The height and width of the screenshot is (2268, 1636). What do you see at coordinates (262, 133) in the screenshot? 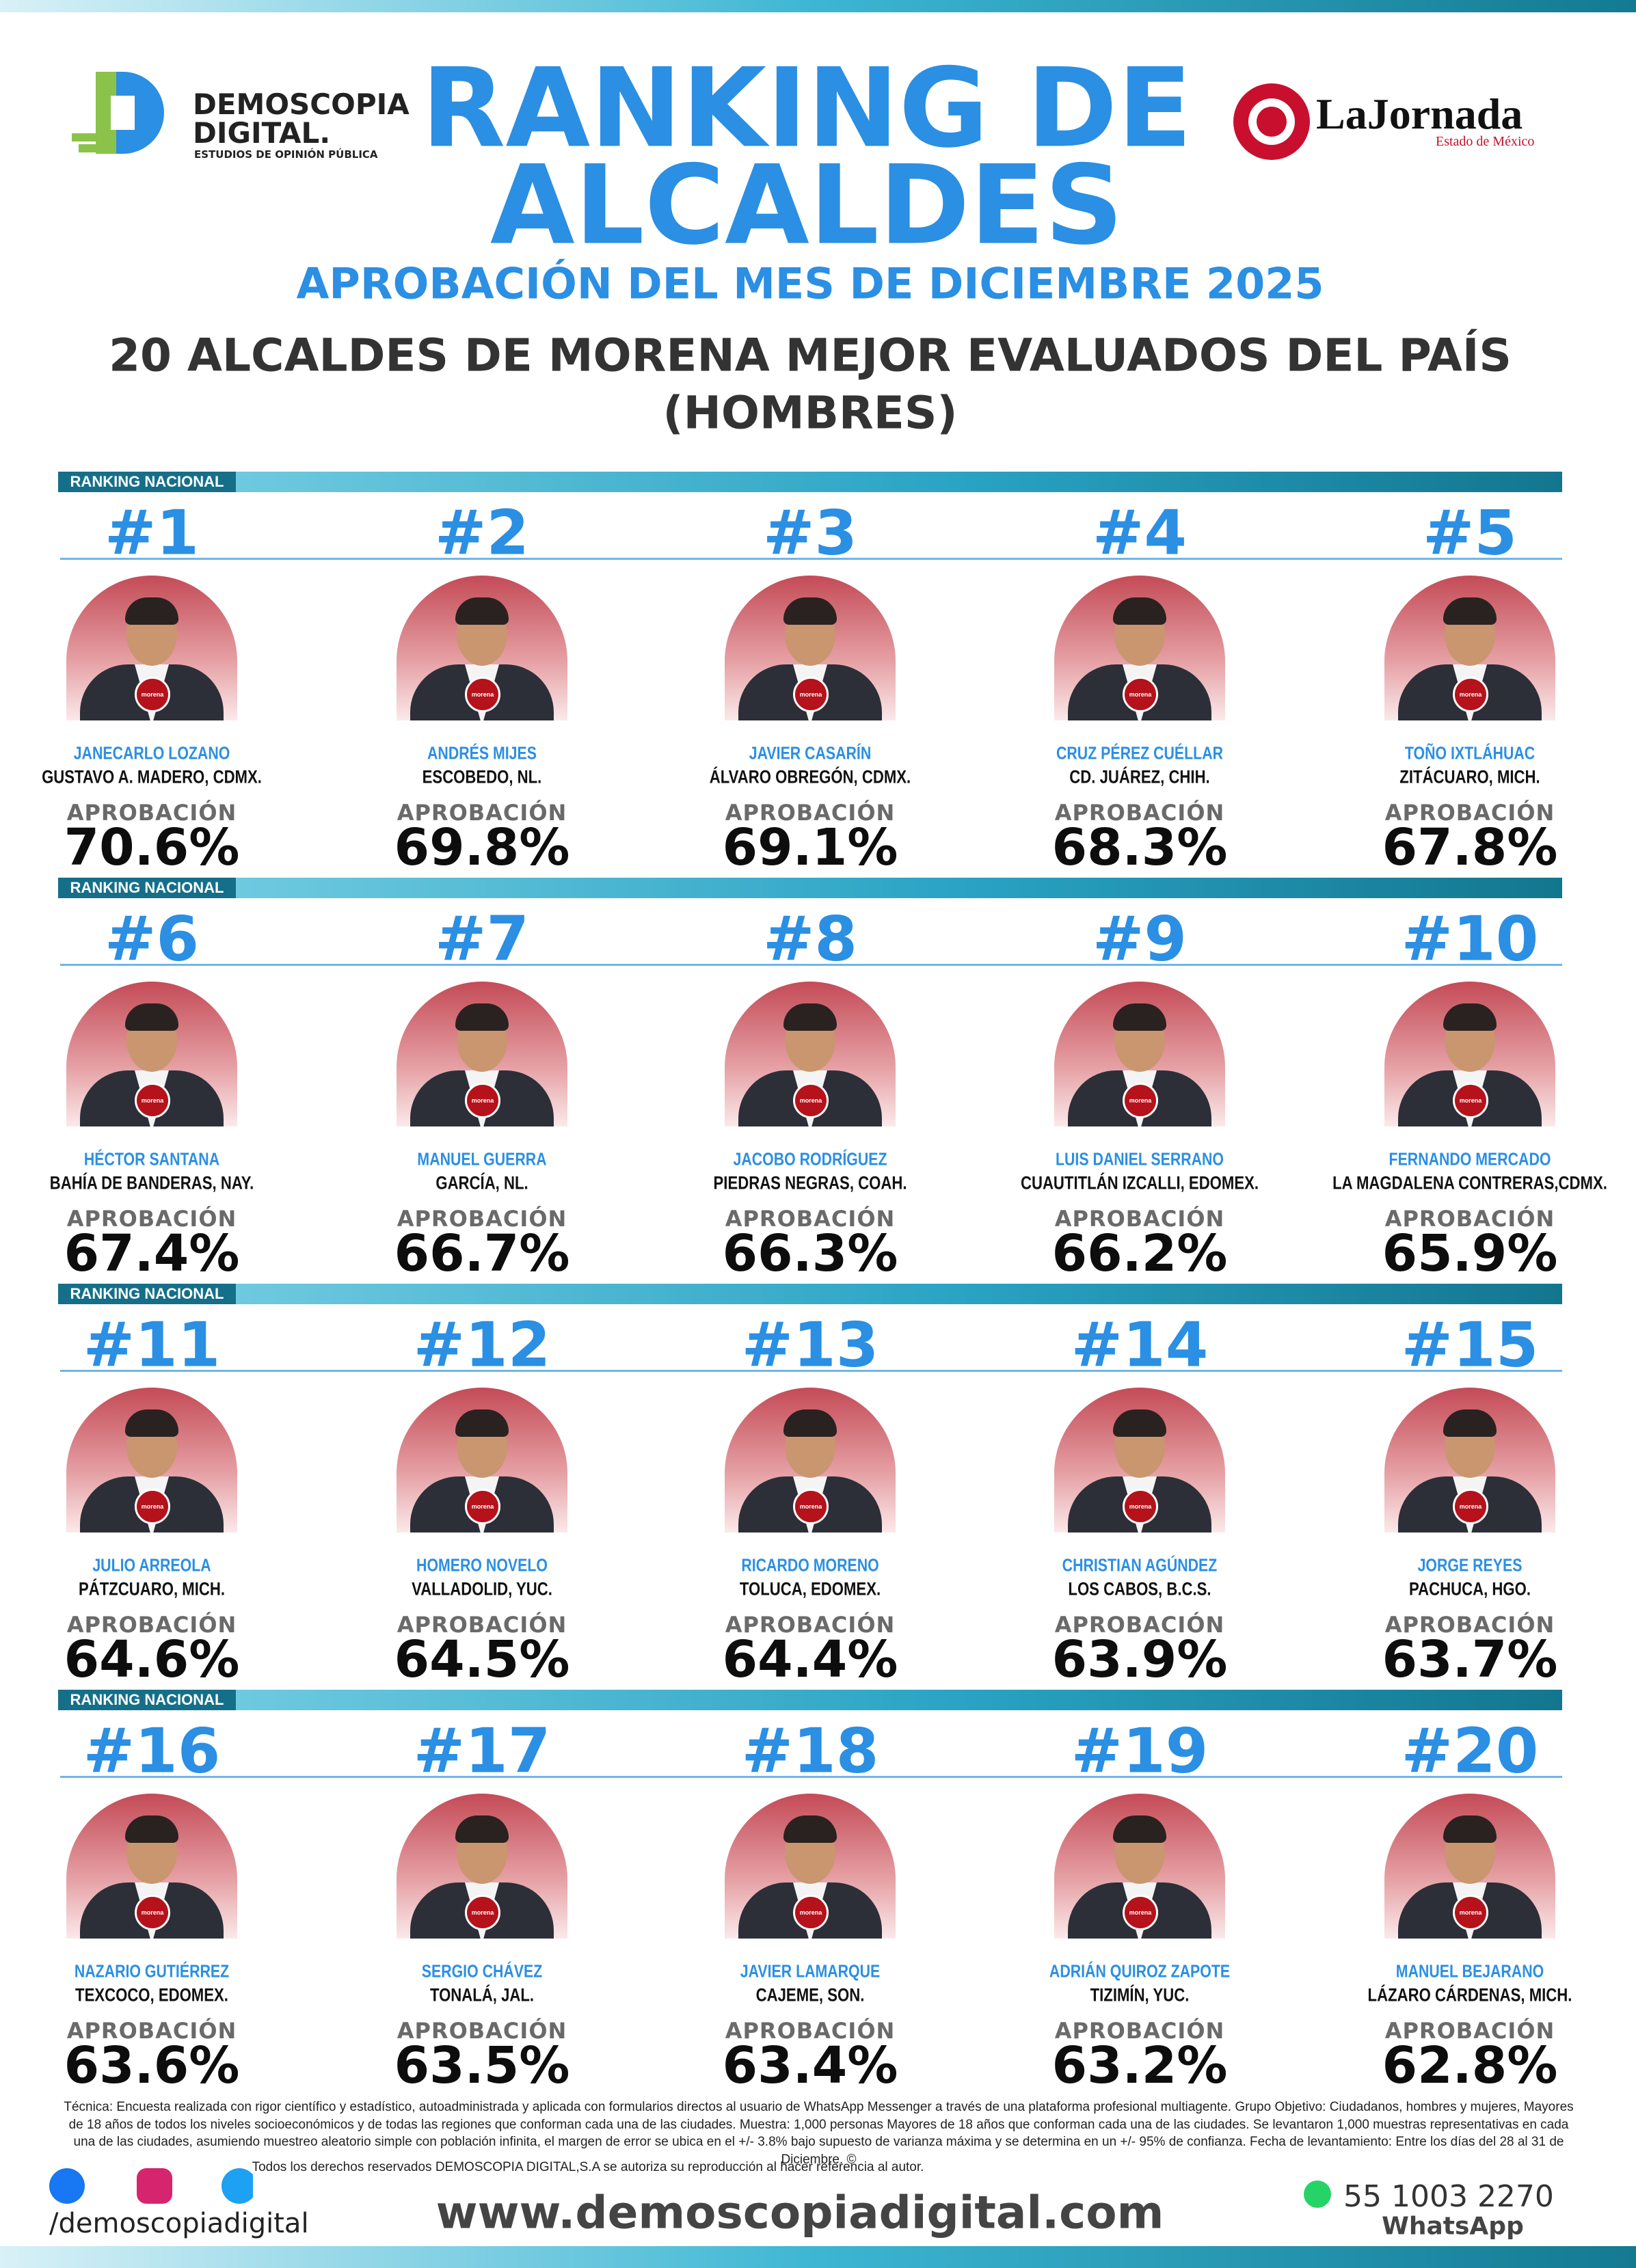
I see `brand-name-2: DIGITAL.` at bounding box center [262, 133].